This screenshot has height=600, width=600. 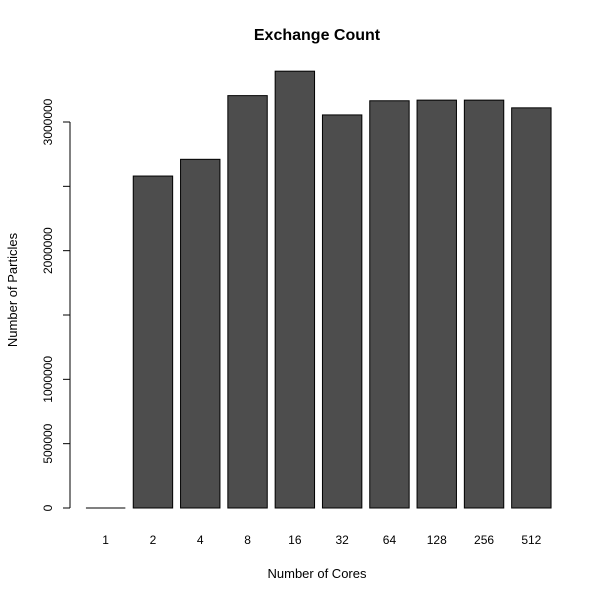 What do you see at coordinates (48, 250) in the screenshot?
I see `y-tick-label: 2000000` at bounding box center [48, 250].